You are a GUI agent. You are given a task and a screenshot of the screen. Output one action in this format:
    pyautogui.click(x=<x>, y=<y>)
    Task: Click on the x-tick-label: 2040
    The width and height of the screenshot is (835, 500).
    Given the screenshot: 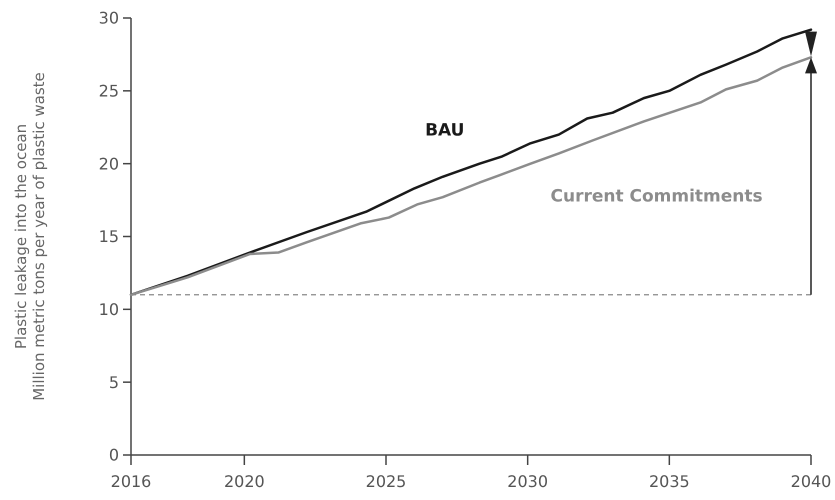 What is the action you would take?
    pyautogui.click(x=811, y=481)
    